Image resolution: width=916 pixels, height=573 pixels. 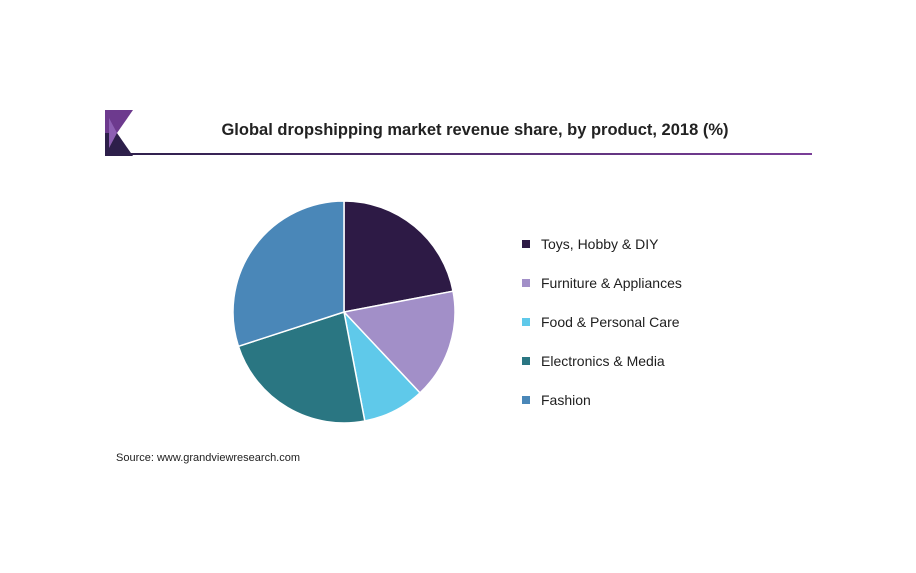 I want to click on legend-item-electronics-and-media: Electronics & Media, so click(x=602, y=360).